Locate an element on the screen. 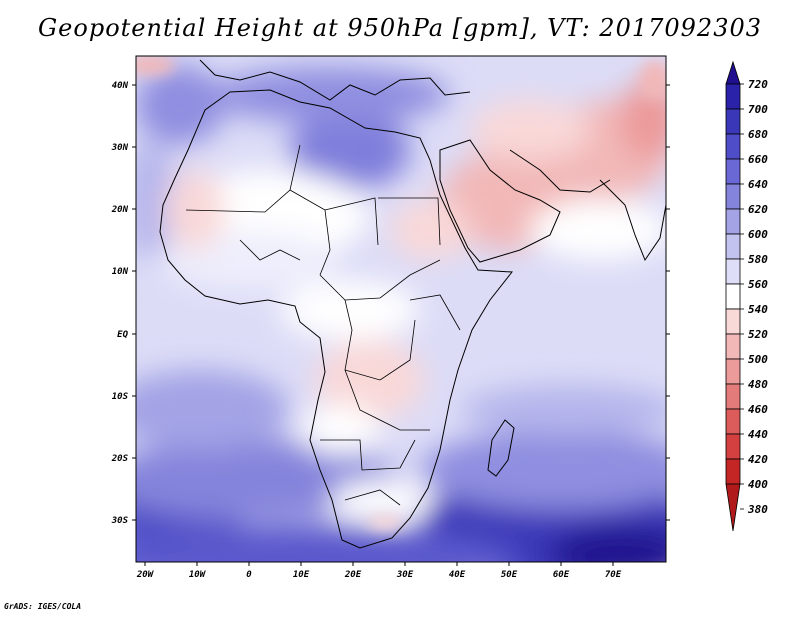  longitude-axis: 20W 10W 0 10E 20E 30E 40E 50E 60E 70E is located at coordinates (379, 571).